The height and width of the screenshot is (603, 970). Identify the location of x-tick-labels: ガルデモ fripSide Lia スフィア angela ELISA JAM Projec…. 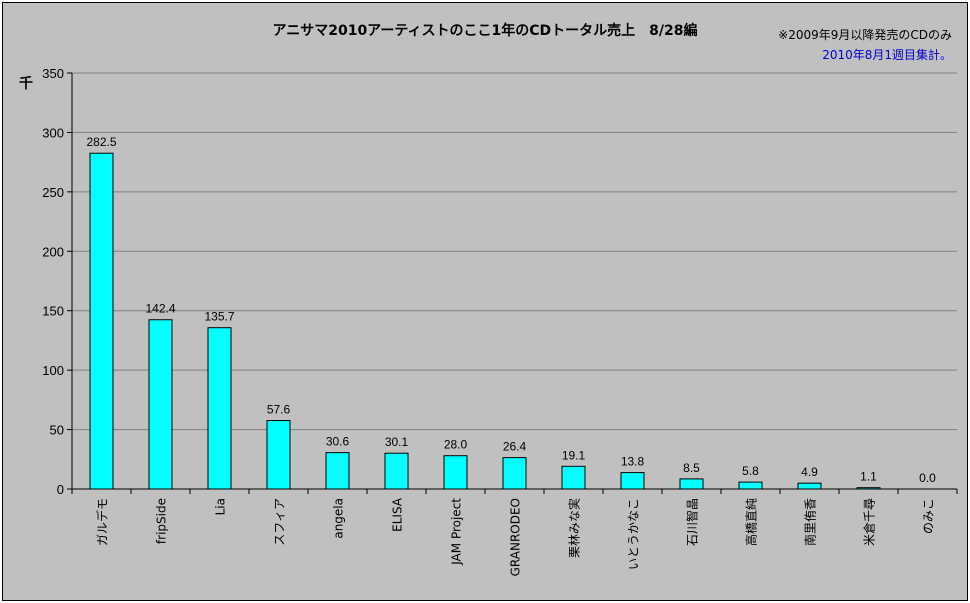
(515, 536).